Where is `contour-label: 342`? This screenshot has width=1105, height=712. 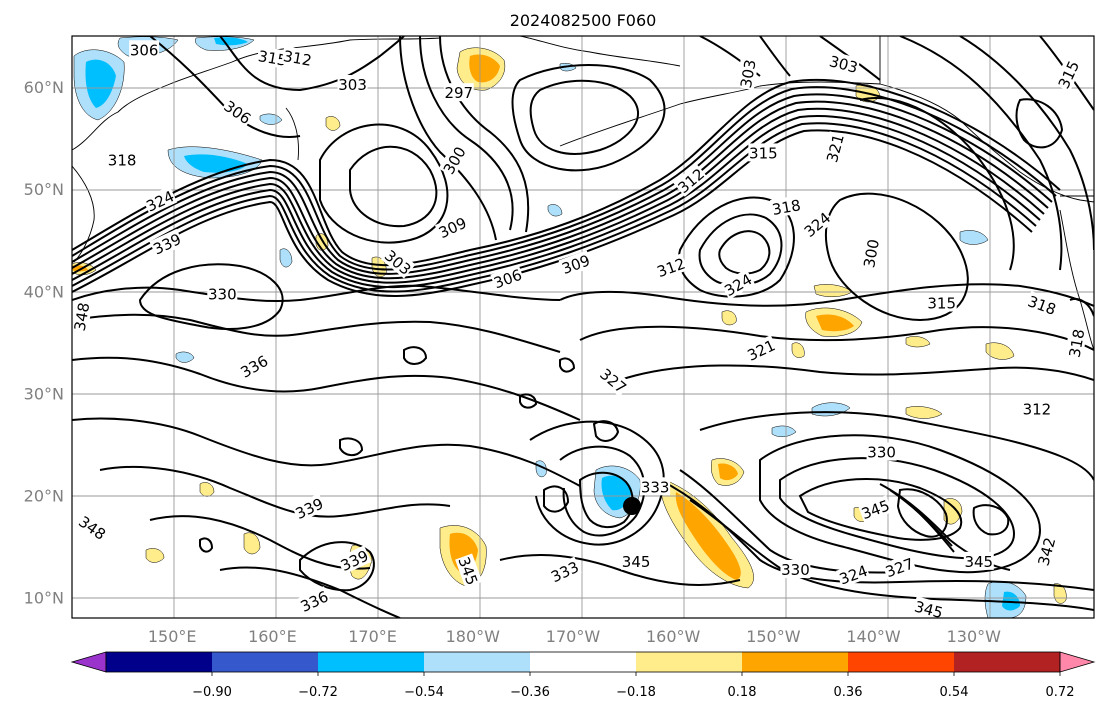
contour-label: 342 is located at coordinates (1046, 551).